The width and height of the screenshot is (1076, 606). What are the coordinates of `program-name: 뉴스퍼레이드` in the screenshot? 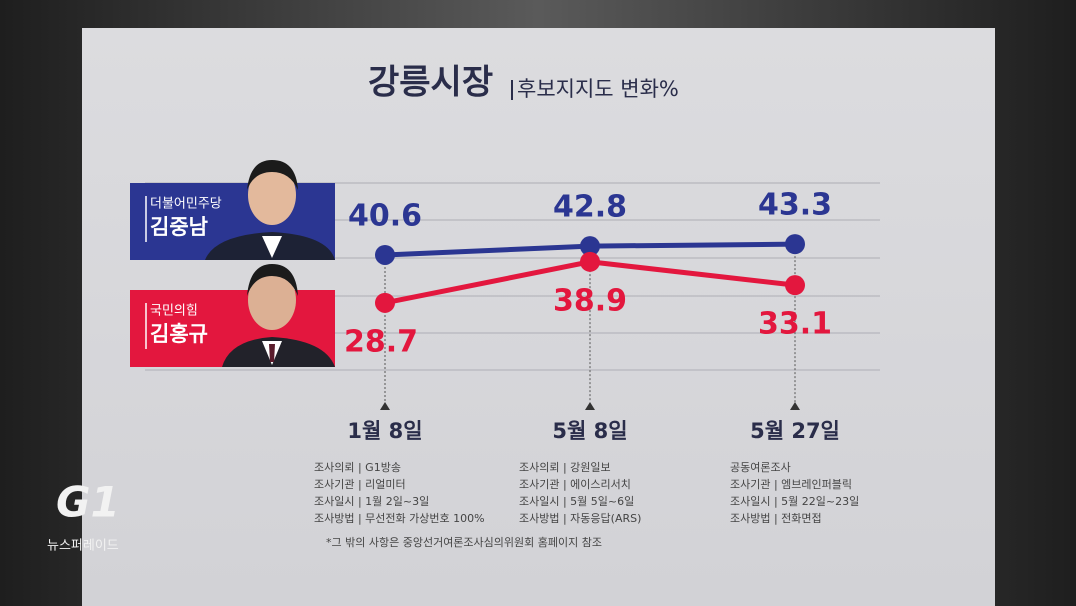 It's located at (83, 546).